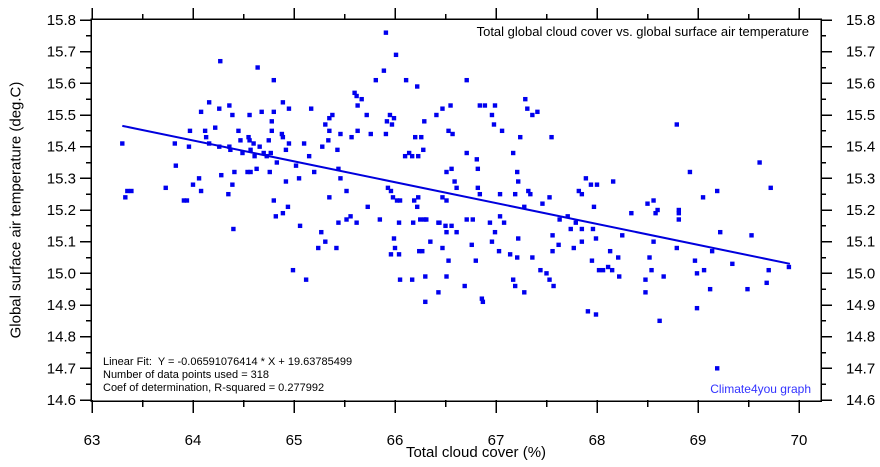 The height and width of the screenshot is (467, 880). I want to click on y-tick-label-right: 15.8, so click(860, 20).